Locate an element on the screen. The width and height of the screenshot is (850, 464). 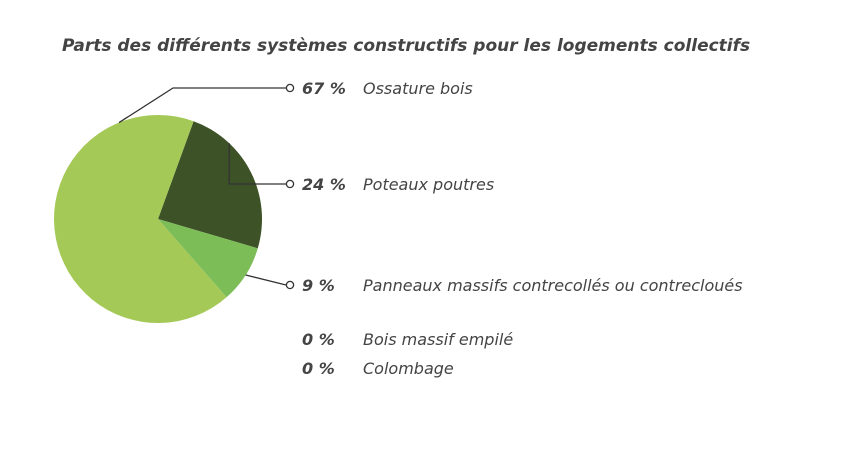
slice-category-label: Bois massif empilé is located at coordinates (438, 339).